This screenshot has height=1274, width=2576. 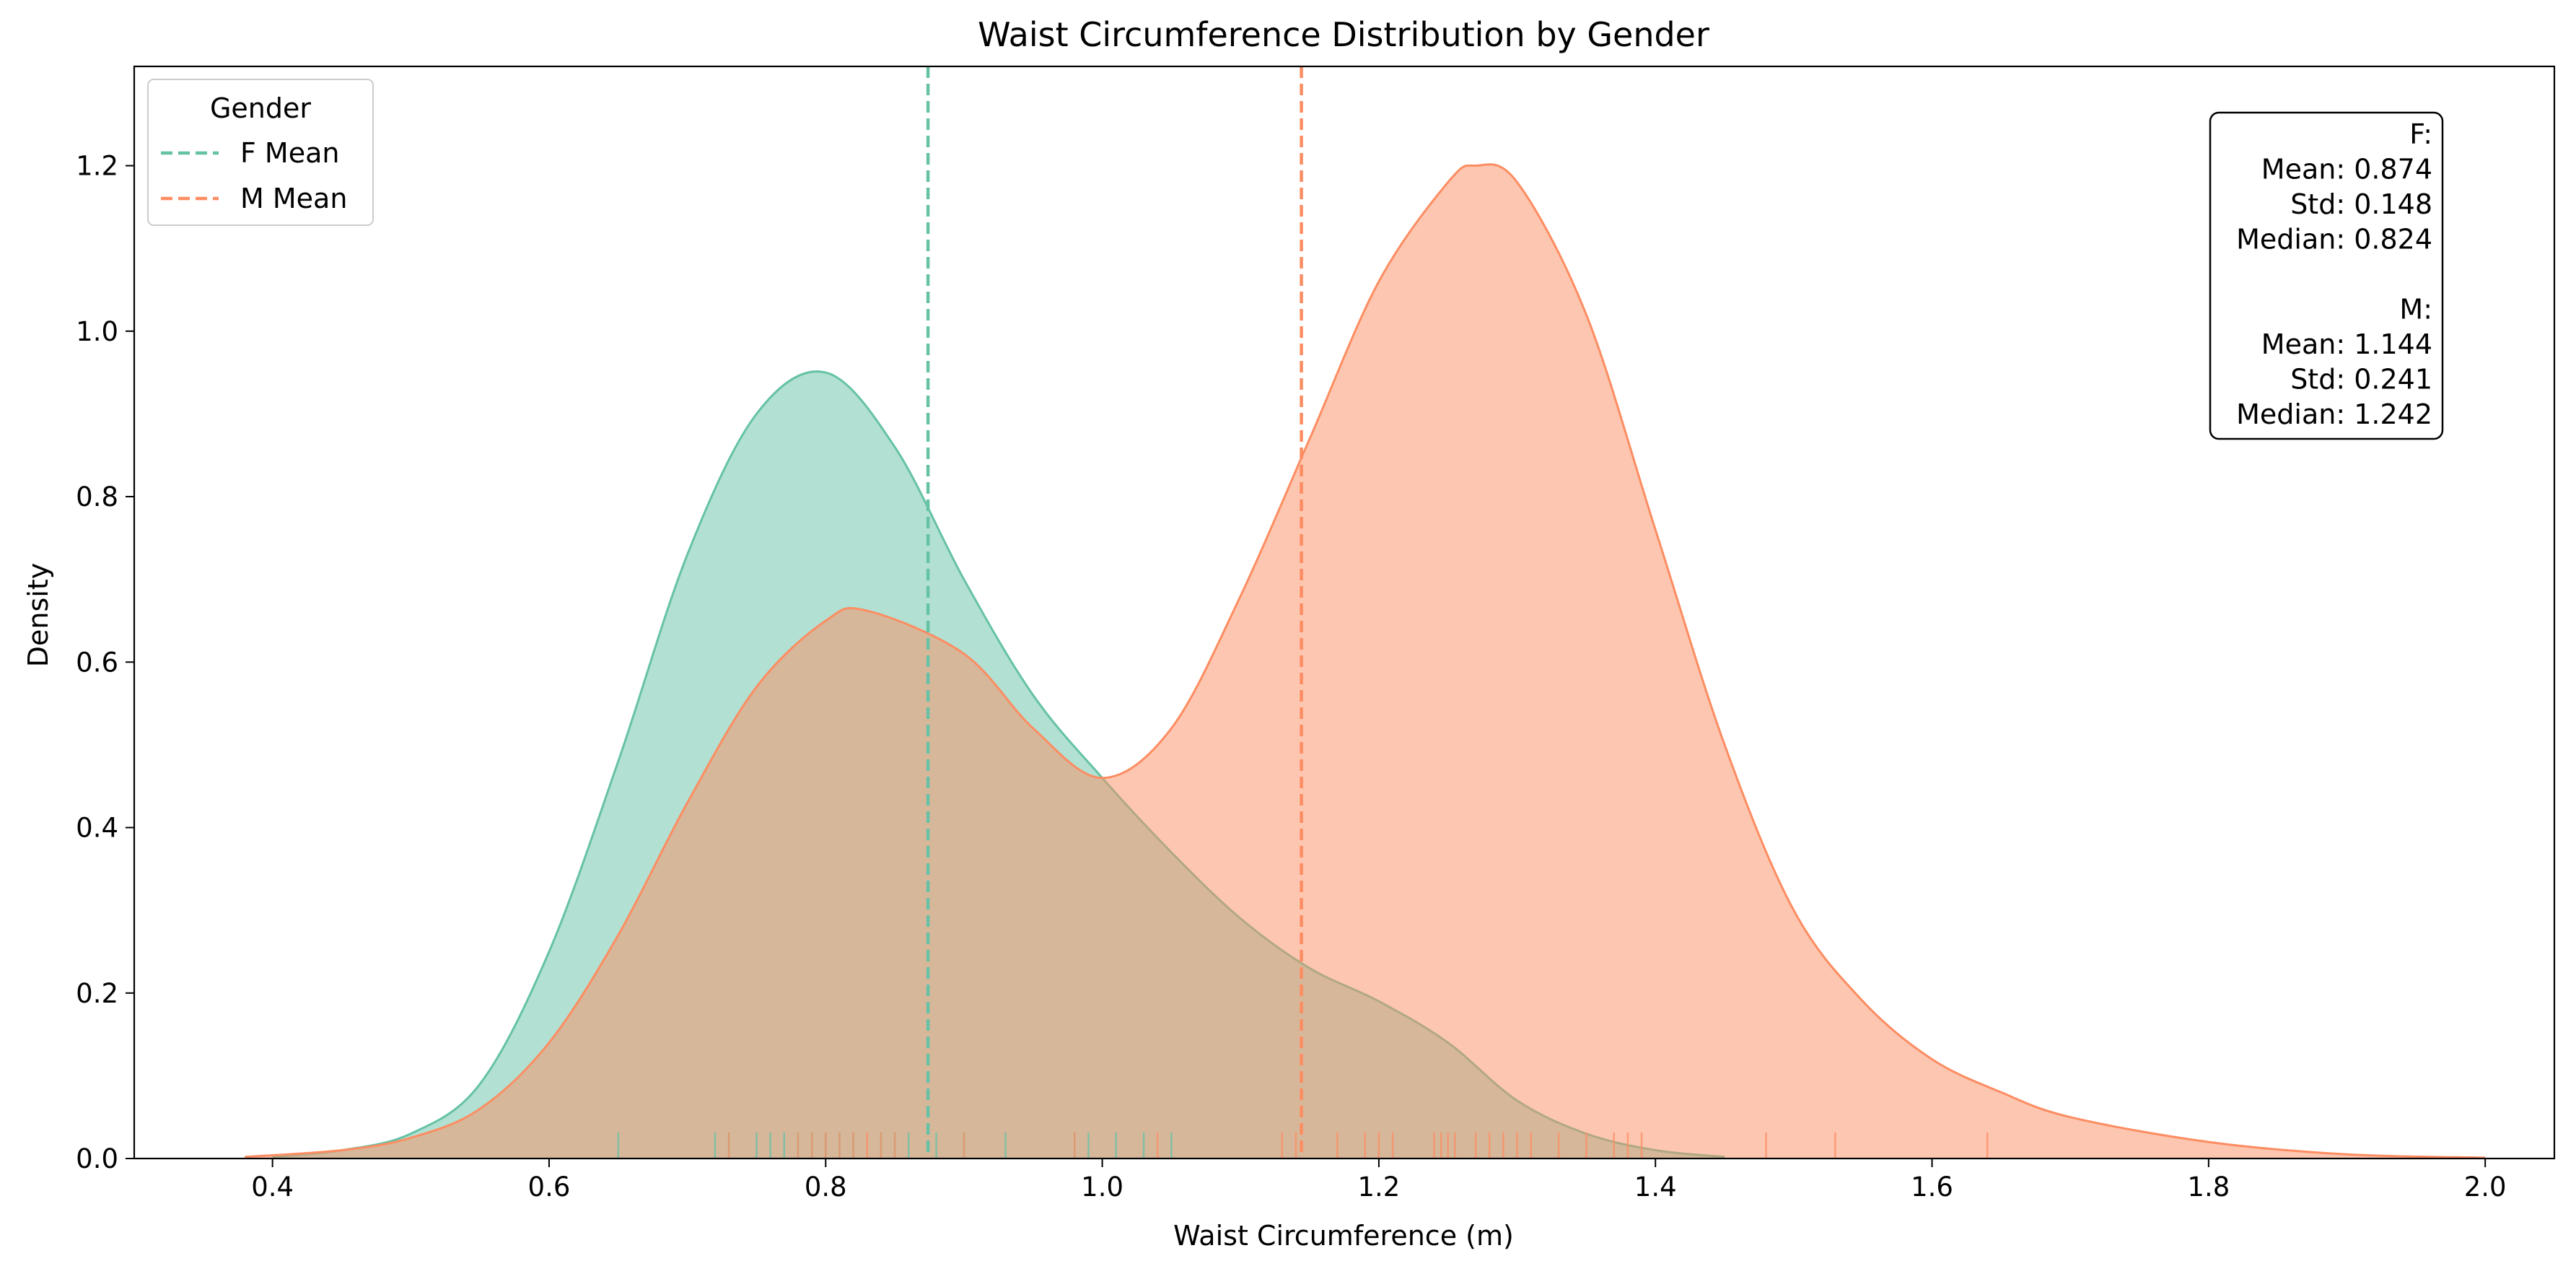 I want to click on stats-line: Std: 0.241, so click(x=2361, y=380).